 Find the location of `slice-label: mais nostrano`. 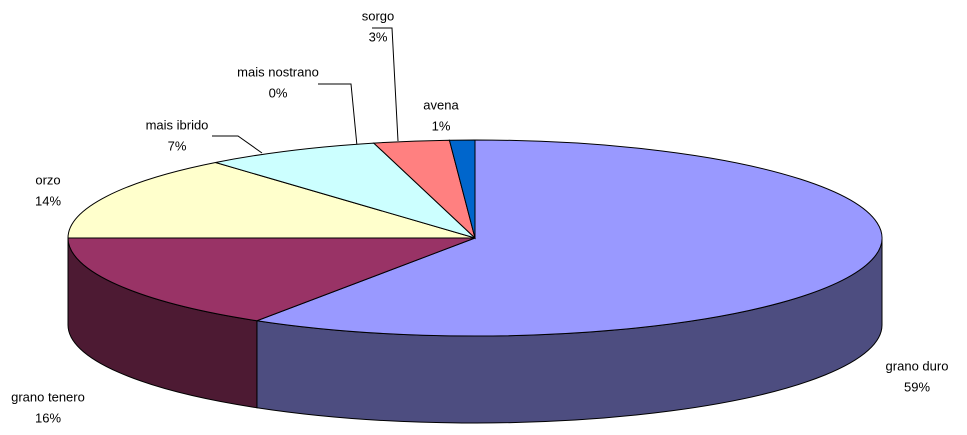

slice-label: mais nostrano is located at coordinates (278, 71).